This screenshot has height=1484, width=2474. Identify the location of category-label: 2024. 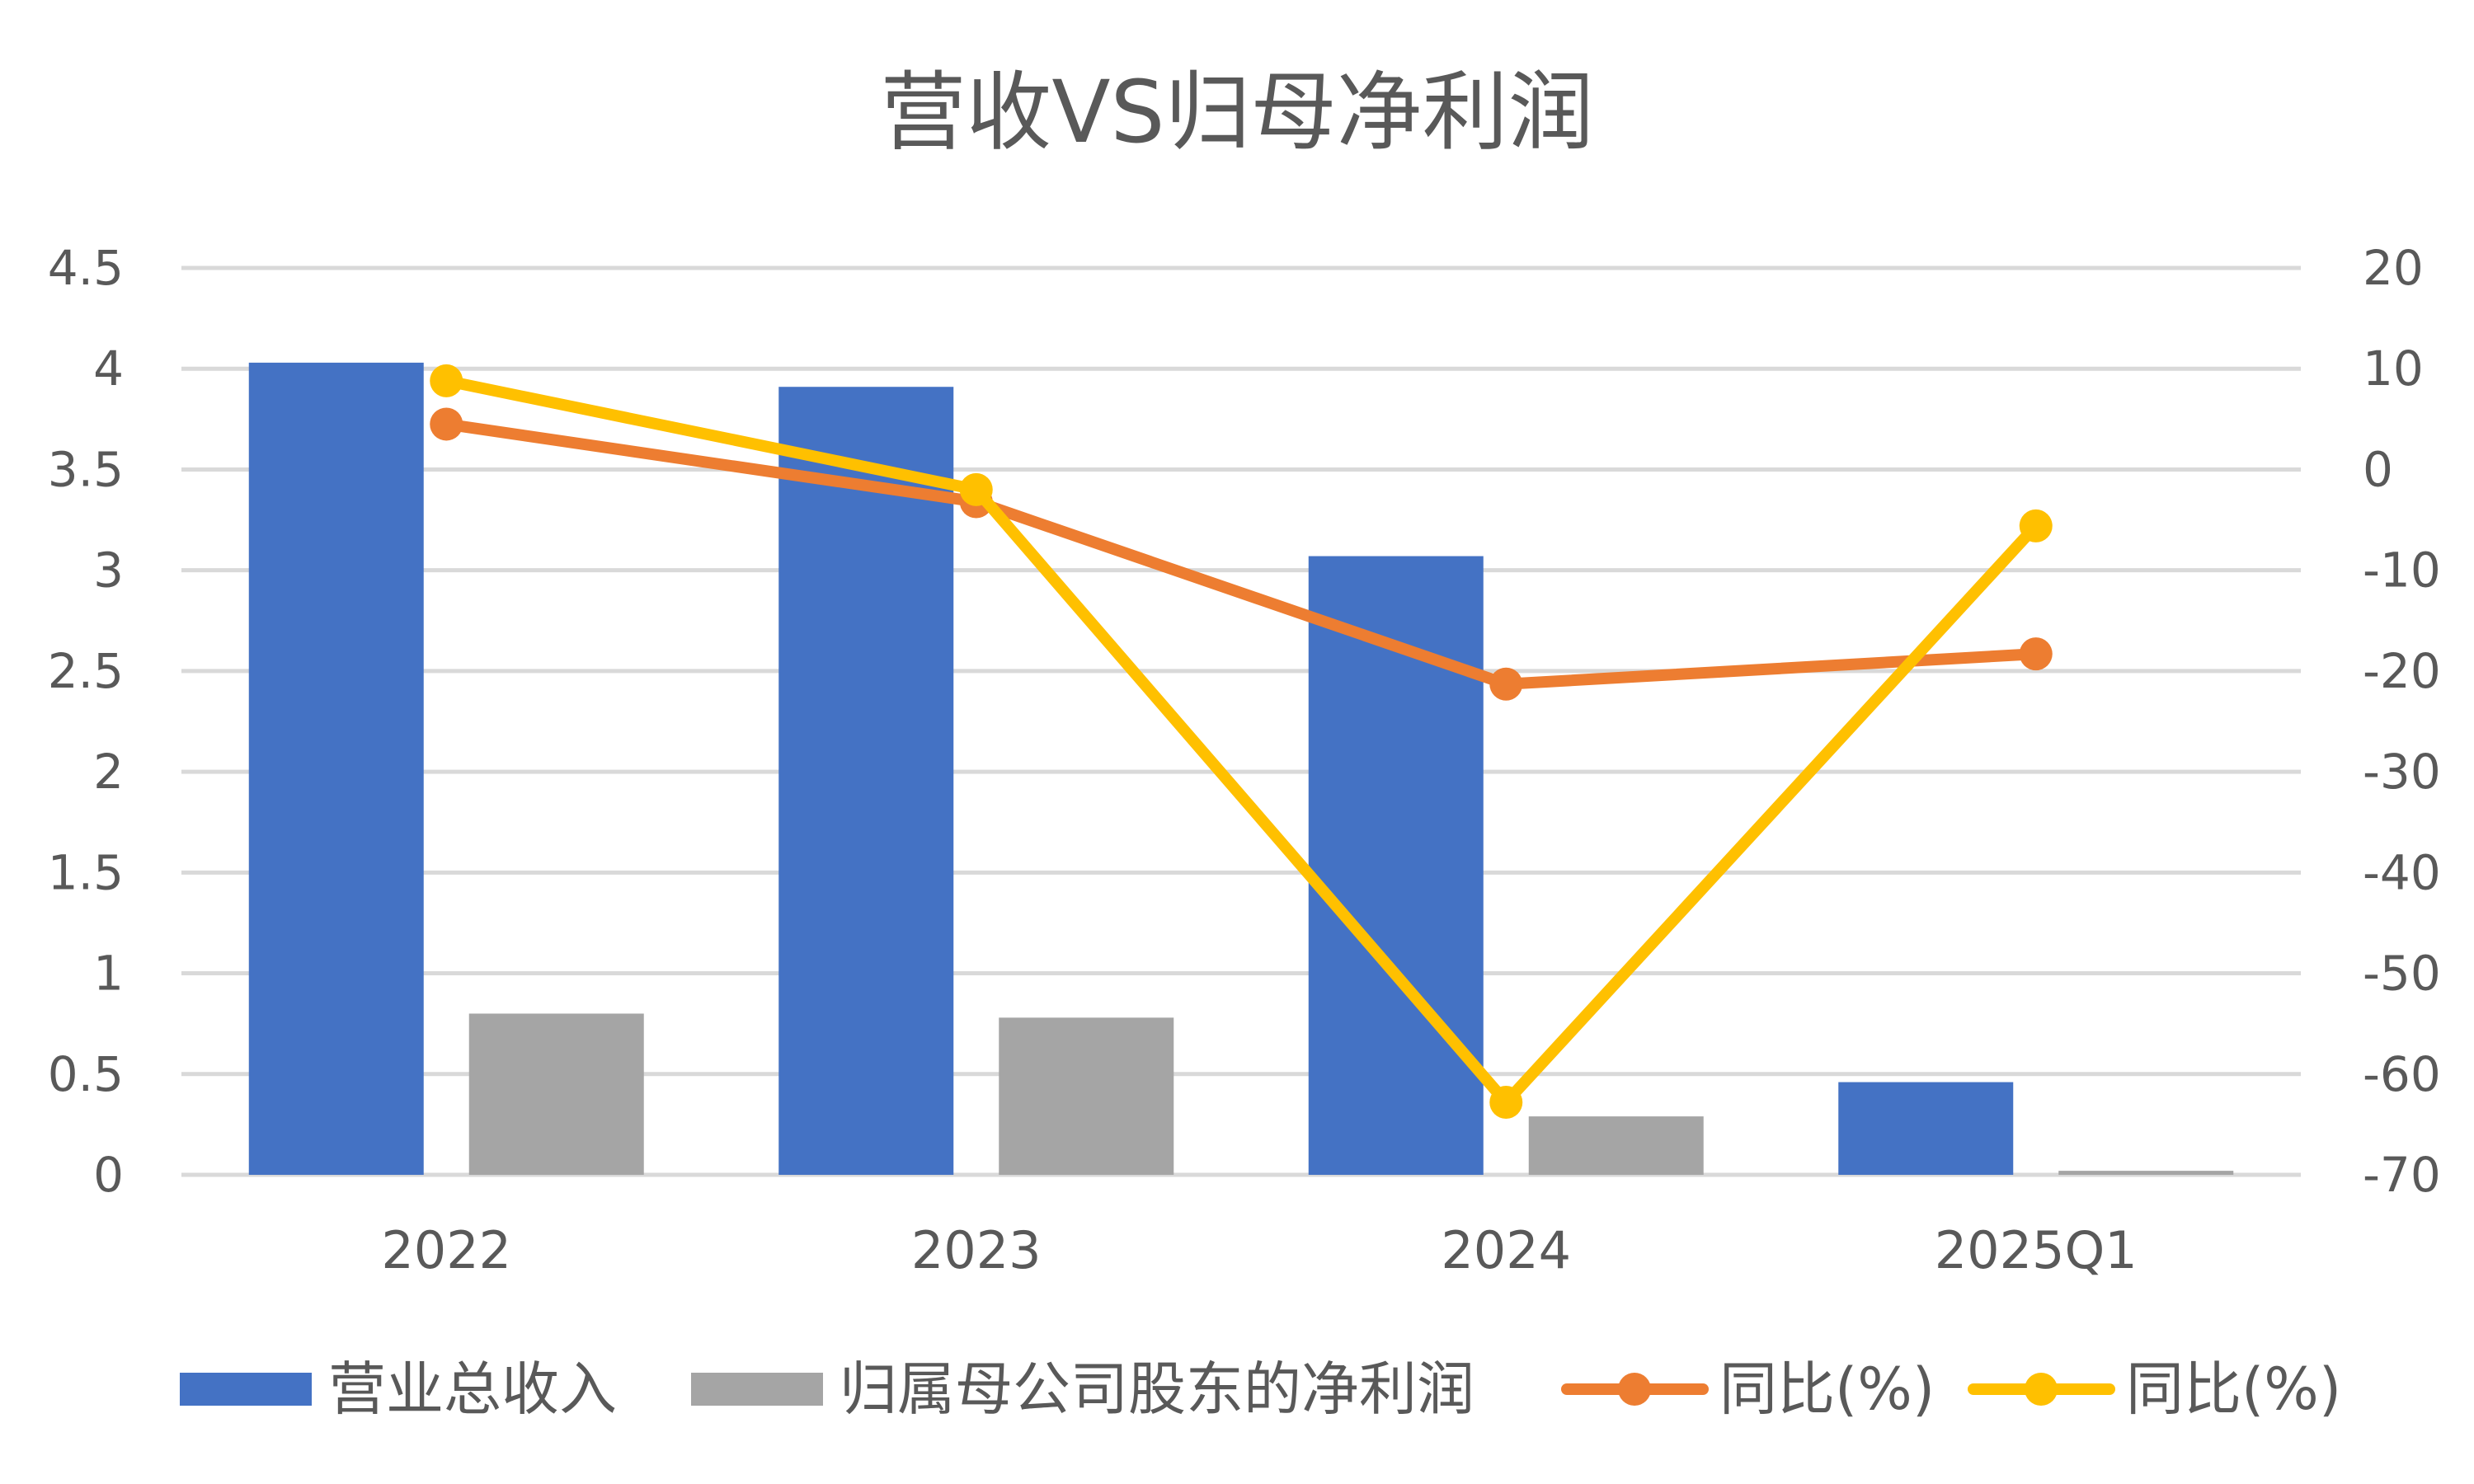
(1506, 1250).